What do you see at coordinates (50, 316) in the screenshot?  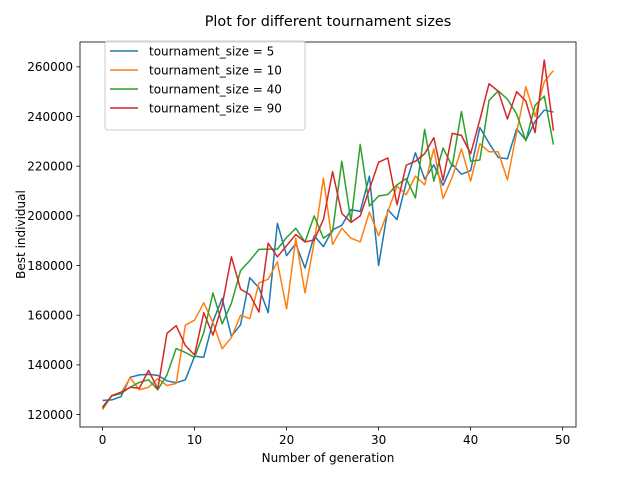 I see `y-tick-label: 160000` at bounding box center [50, 316].